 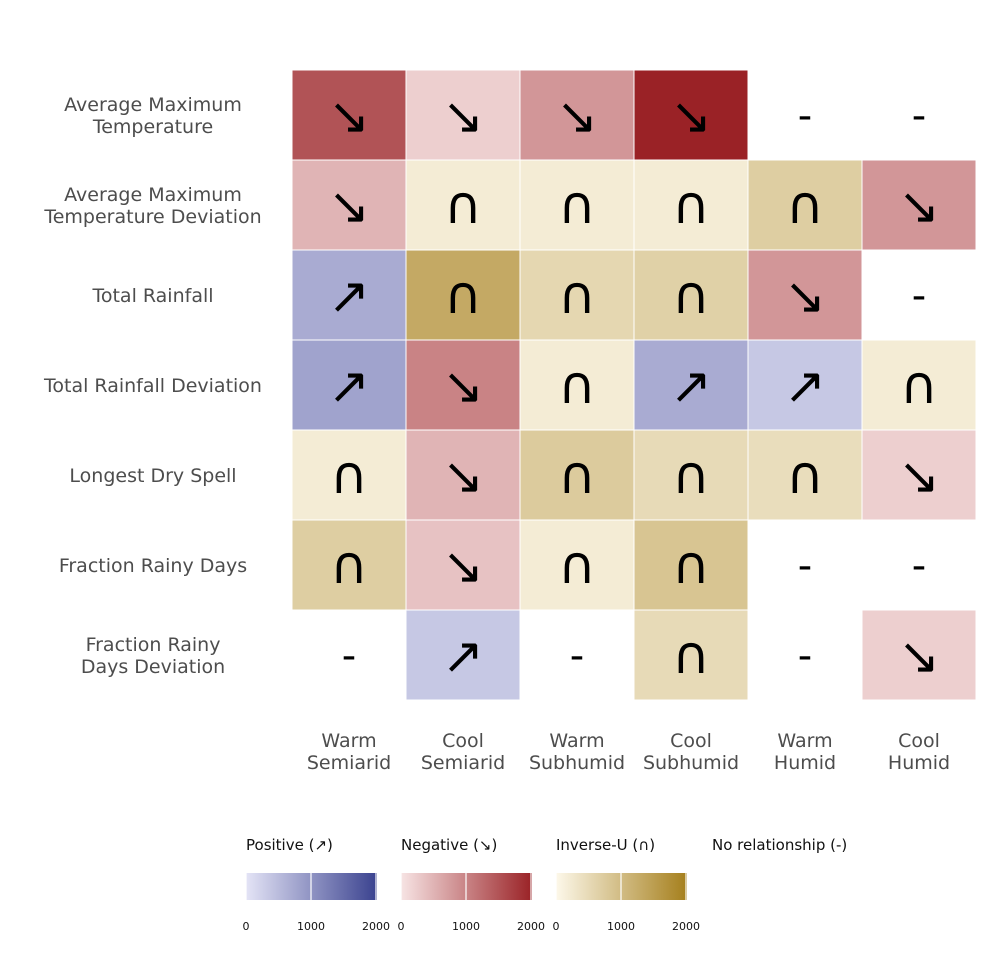 I want to click on cell-symbol-r0-c5: -, so click(x=919, y=116).